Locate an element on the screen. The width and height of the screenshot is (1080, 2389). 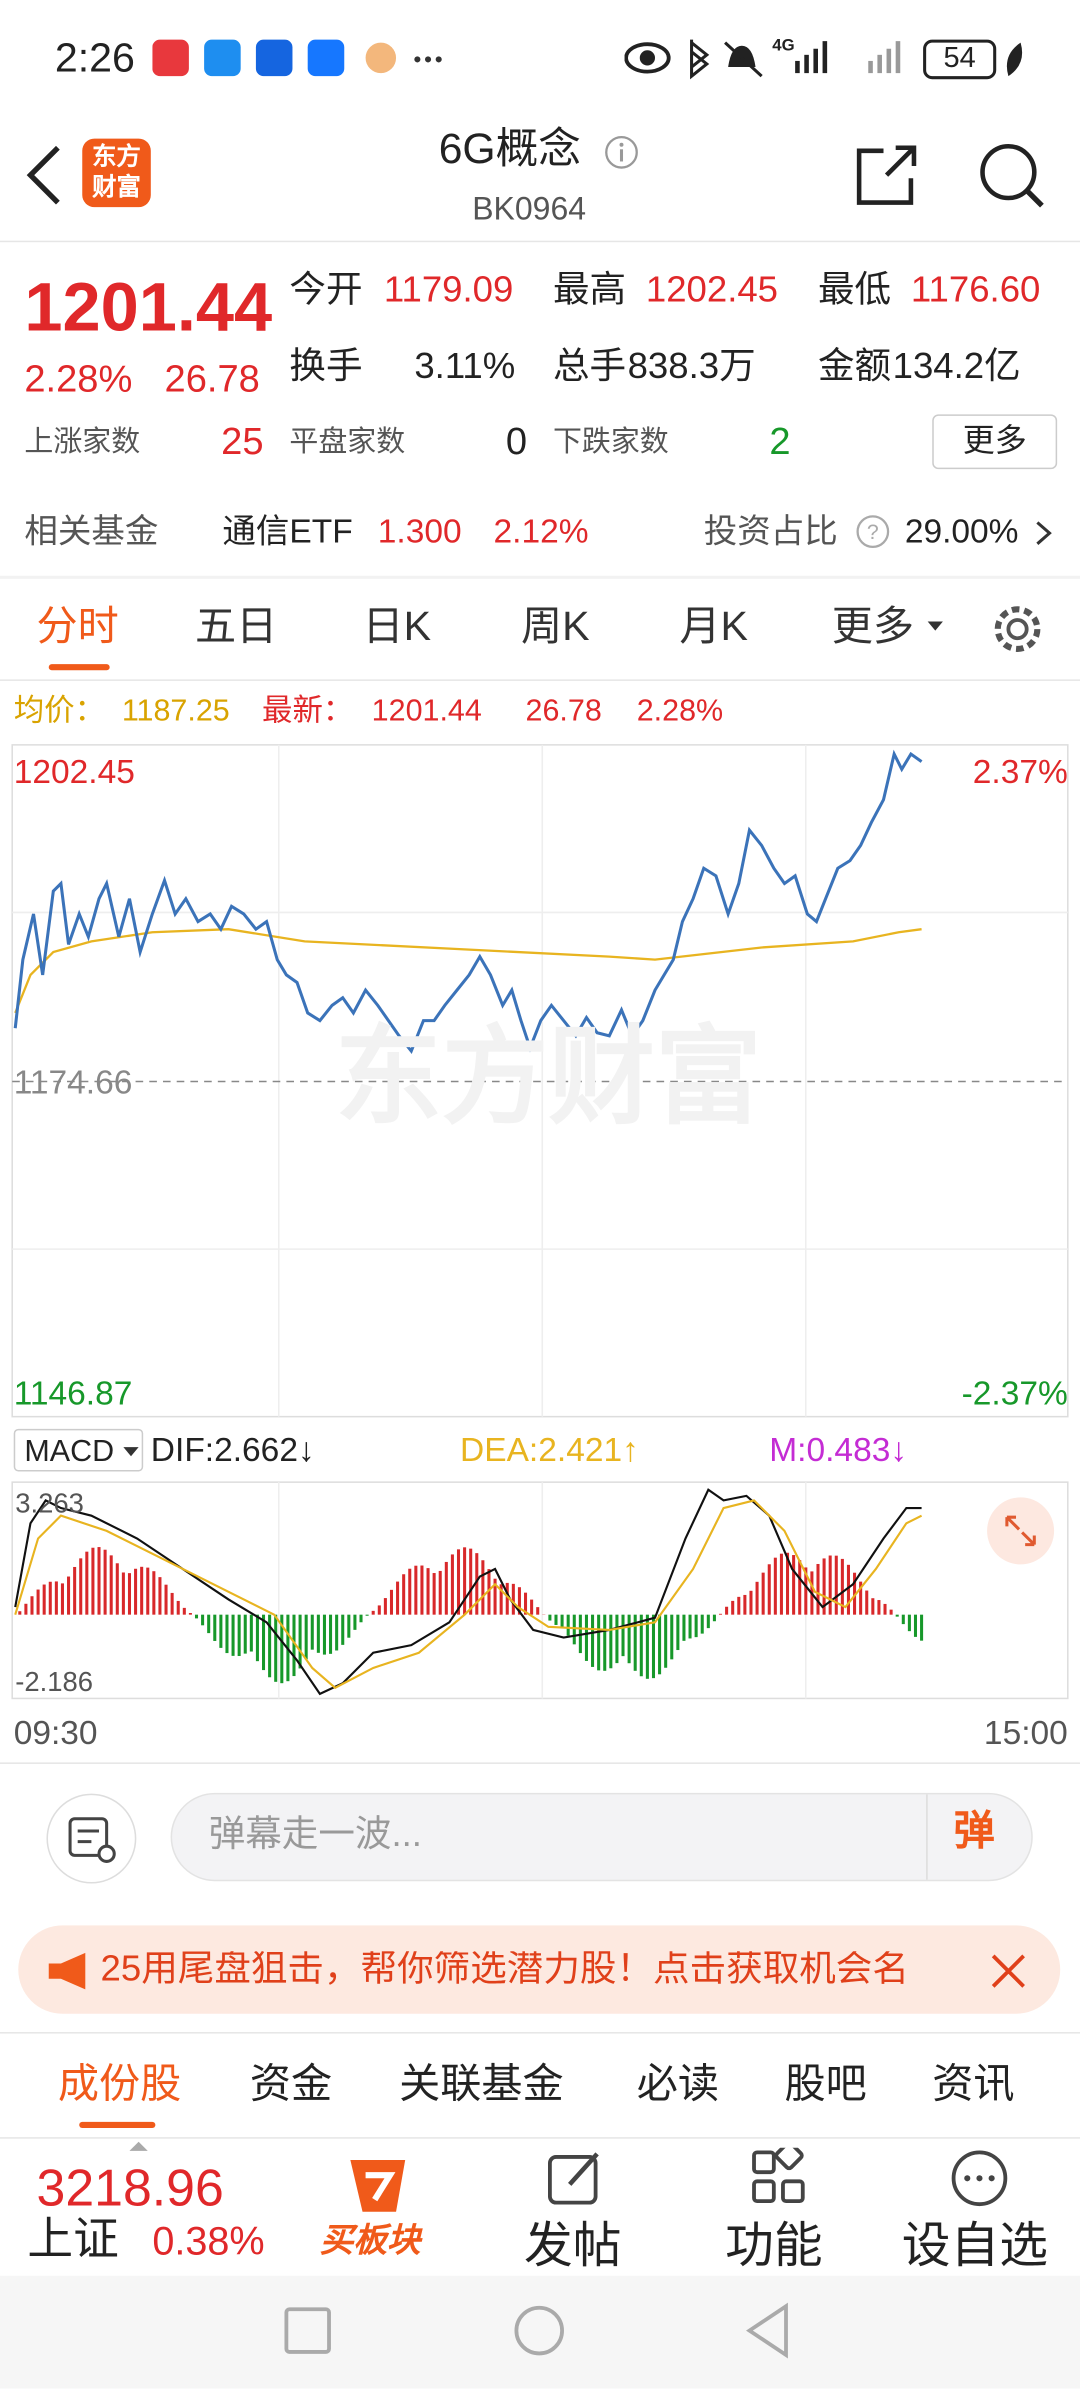
tab: 五日 is located at coordinates (236, 626).